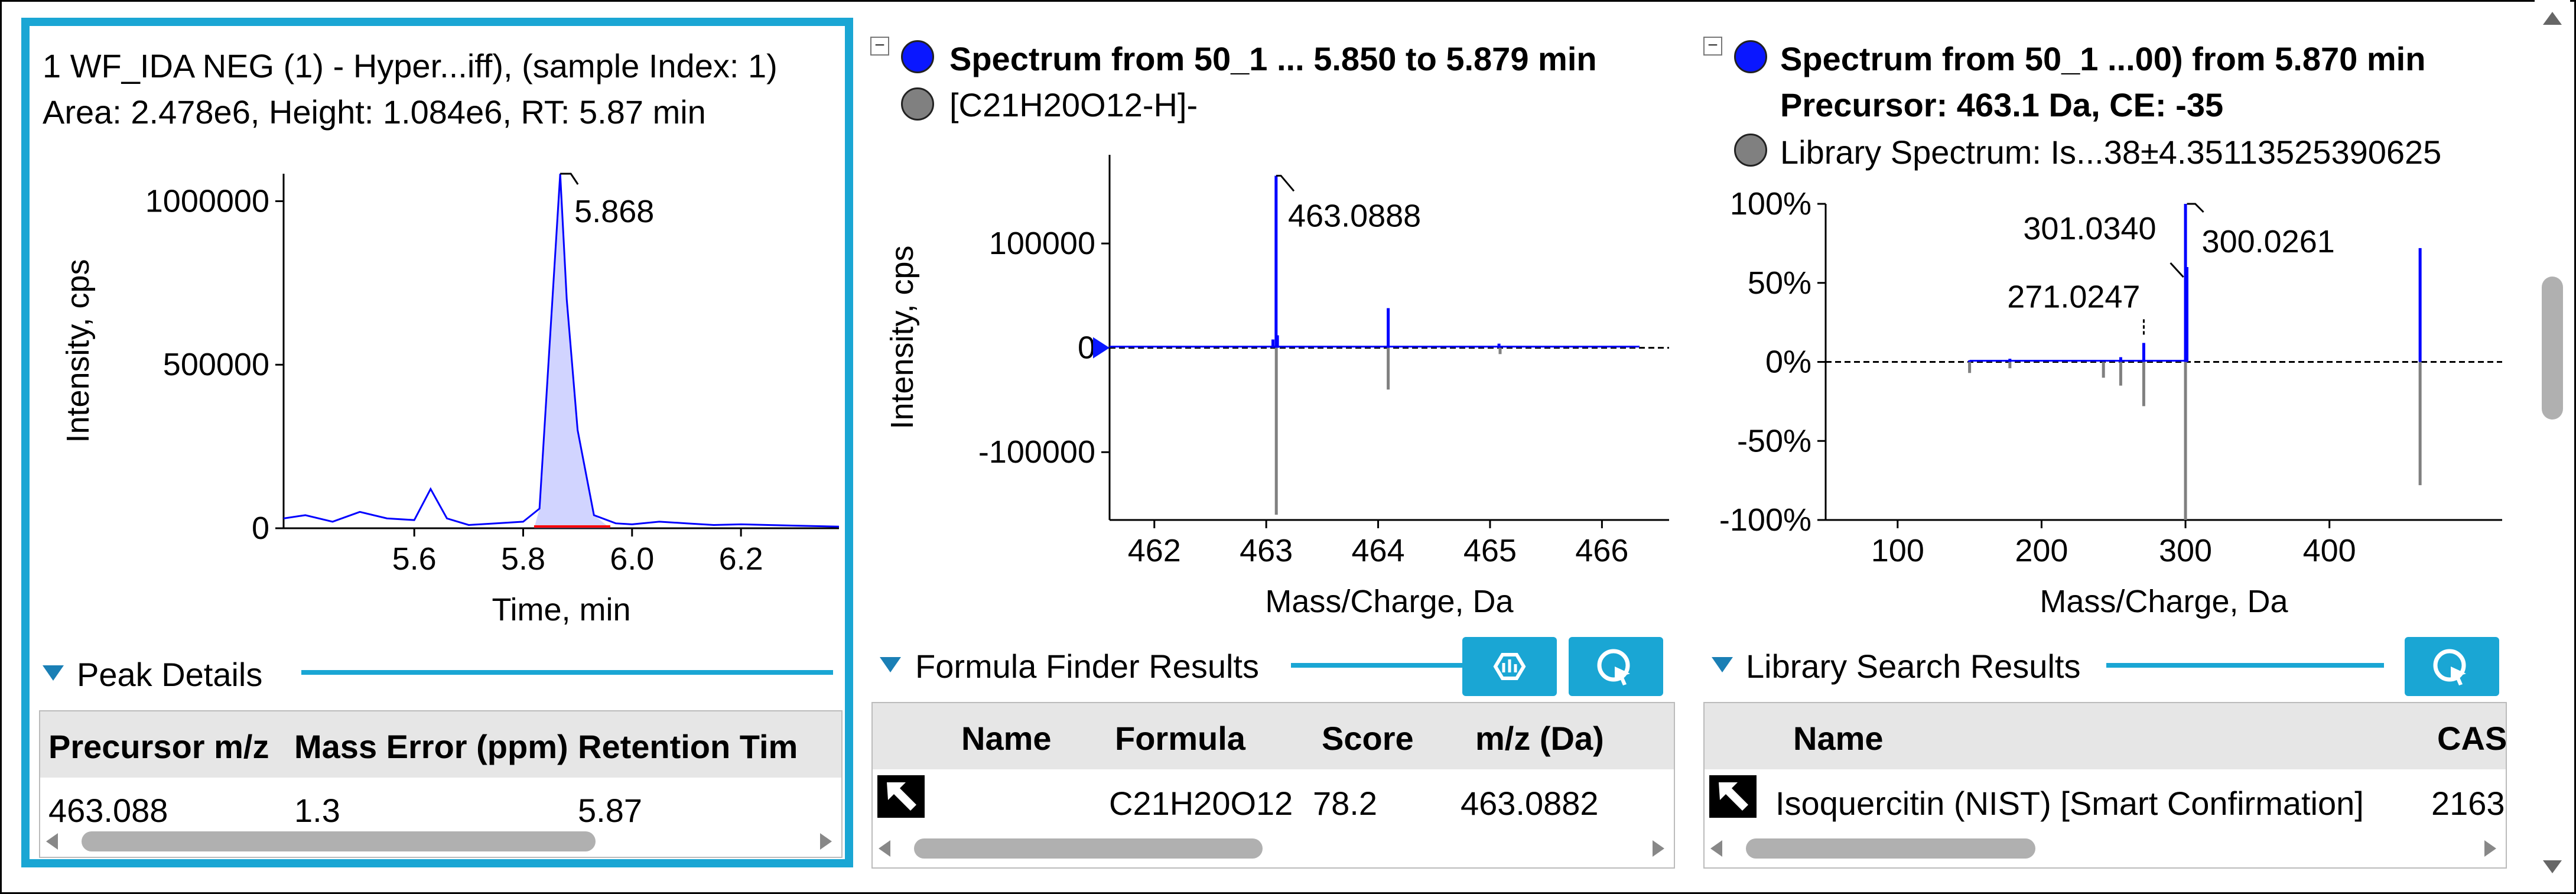 The height and width of the screenshot is (894, 2576). Describe the element at coordinates (1101, 348) in the screenshot. I see `zero-marker-arrow-icon` at that location.